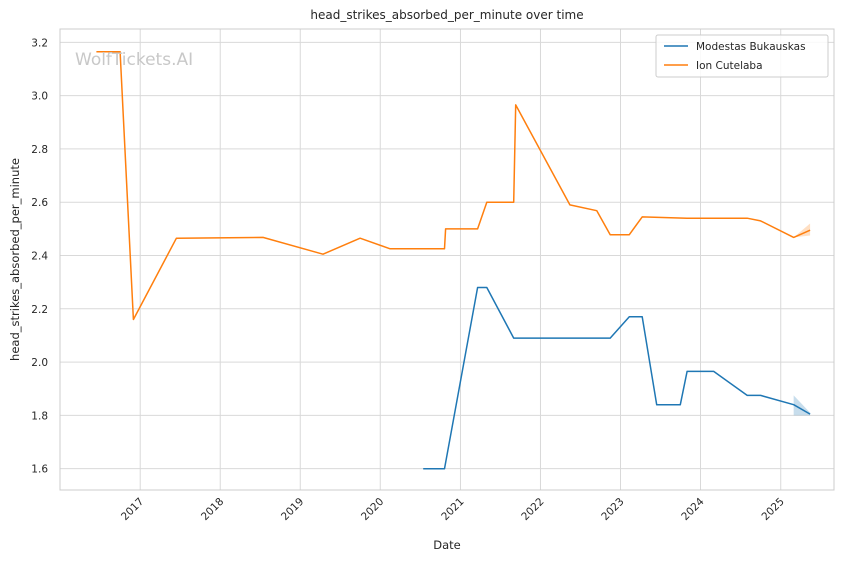 Image resolution: width=844 pixels, height=561 pixels. What do you see at coordinates (15, 259) in the screenshot?
I see `y-axis-label: head_strikes_absorbed_per_minute` at bounding box center [15, 259].